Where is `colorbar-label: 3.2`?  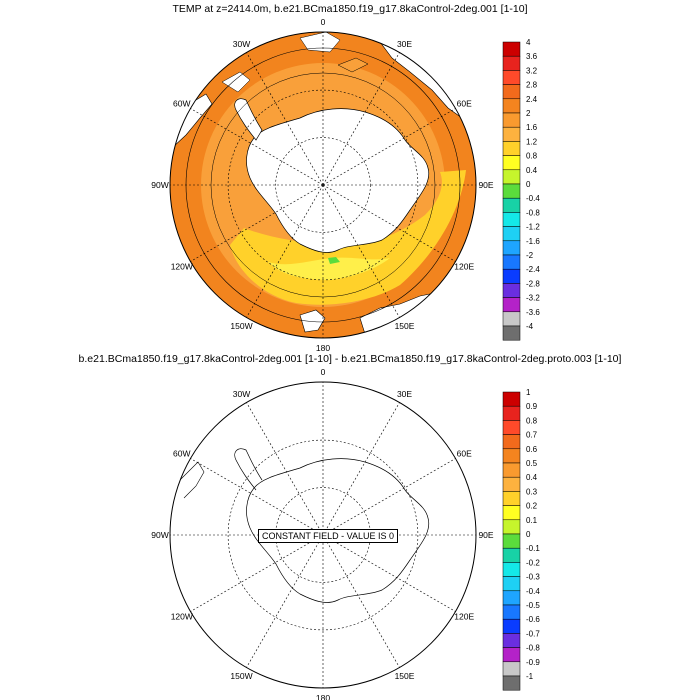 colorbar-label: 3.2 is located at coordinates (532, 70).